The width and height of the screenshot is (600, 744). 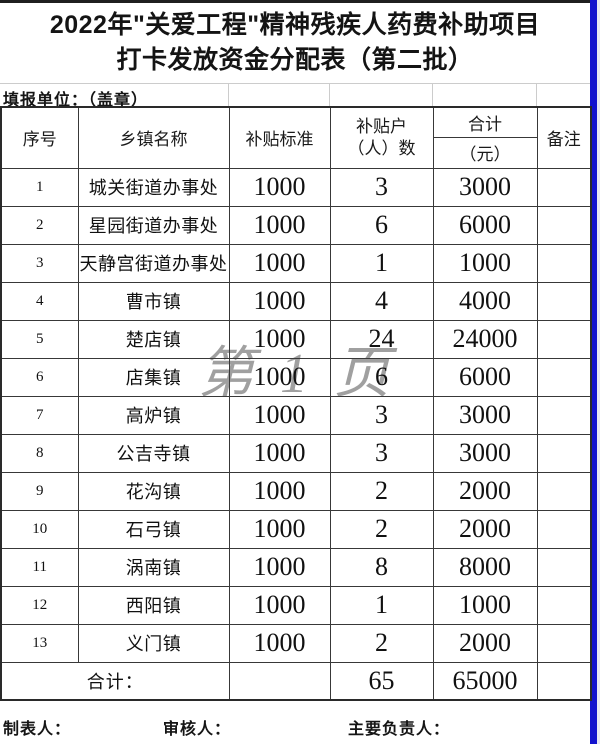 What do you see at coordinates (296, 491) in the screenshot?
I see `table-row: 9 花沟镇 1000 2 2000` at bounding box center [296, 491].